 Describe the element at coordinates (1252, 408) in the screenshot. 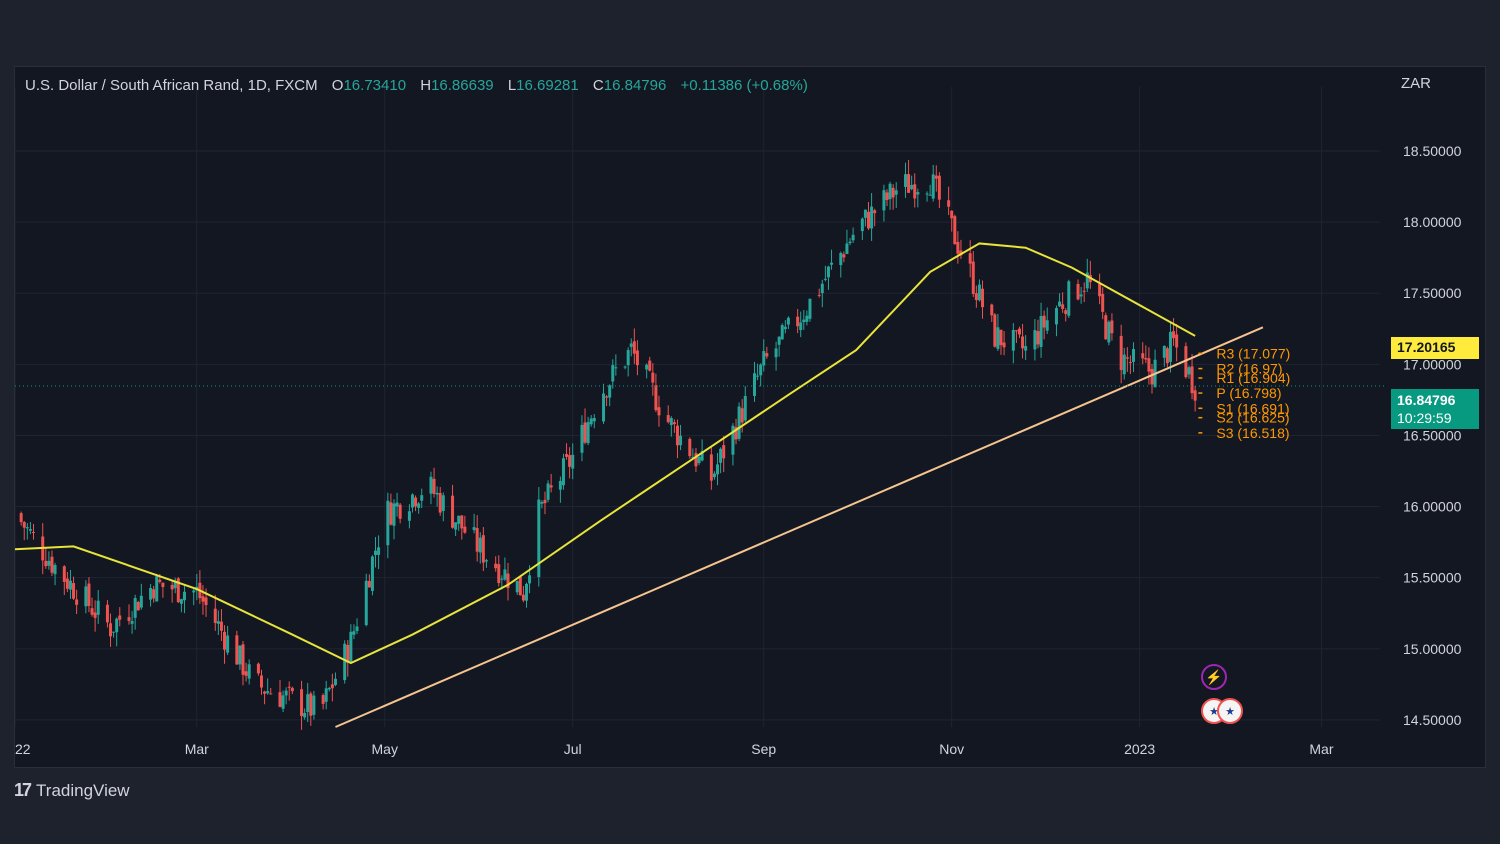

I see `pivot-label: S1 (16.691)` at that location.